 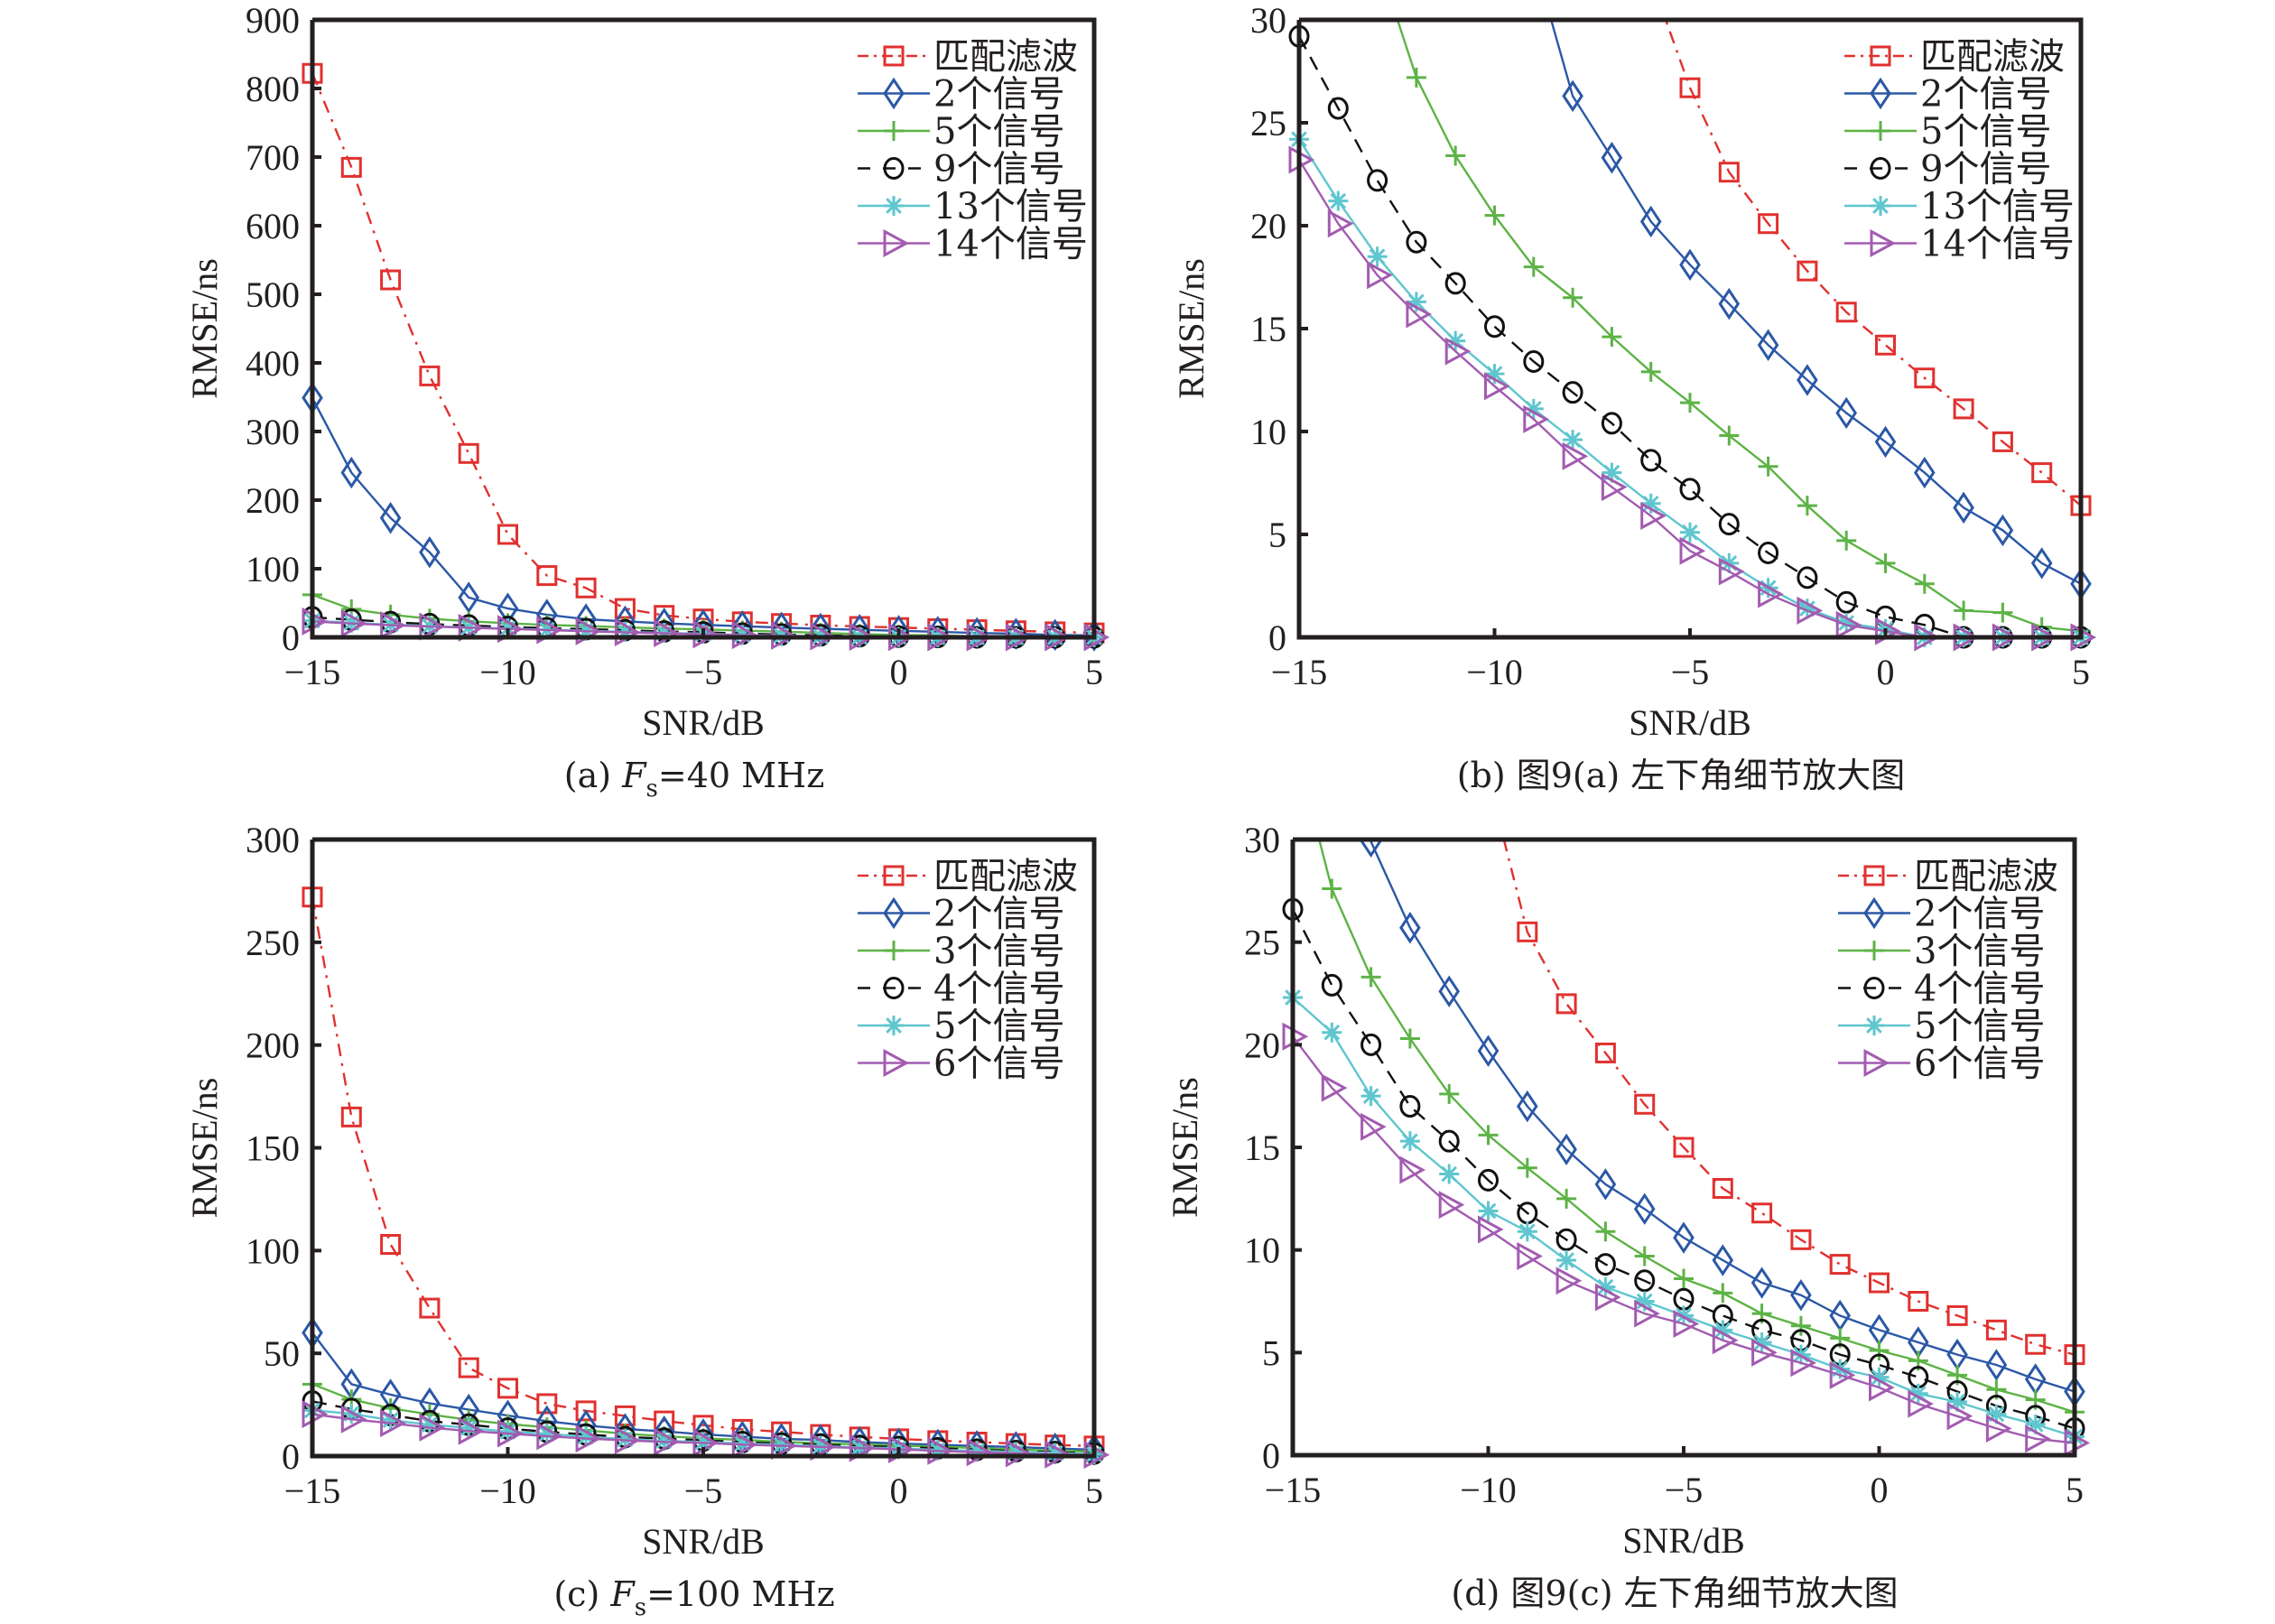 I want to click on y-tick-label: 20, so click(x=1262, y=1045).